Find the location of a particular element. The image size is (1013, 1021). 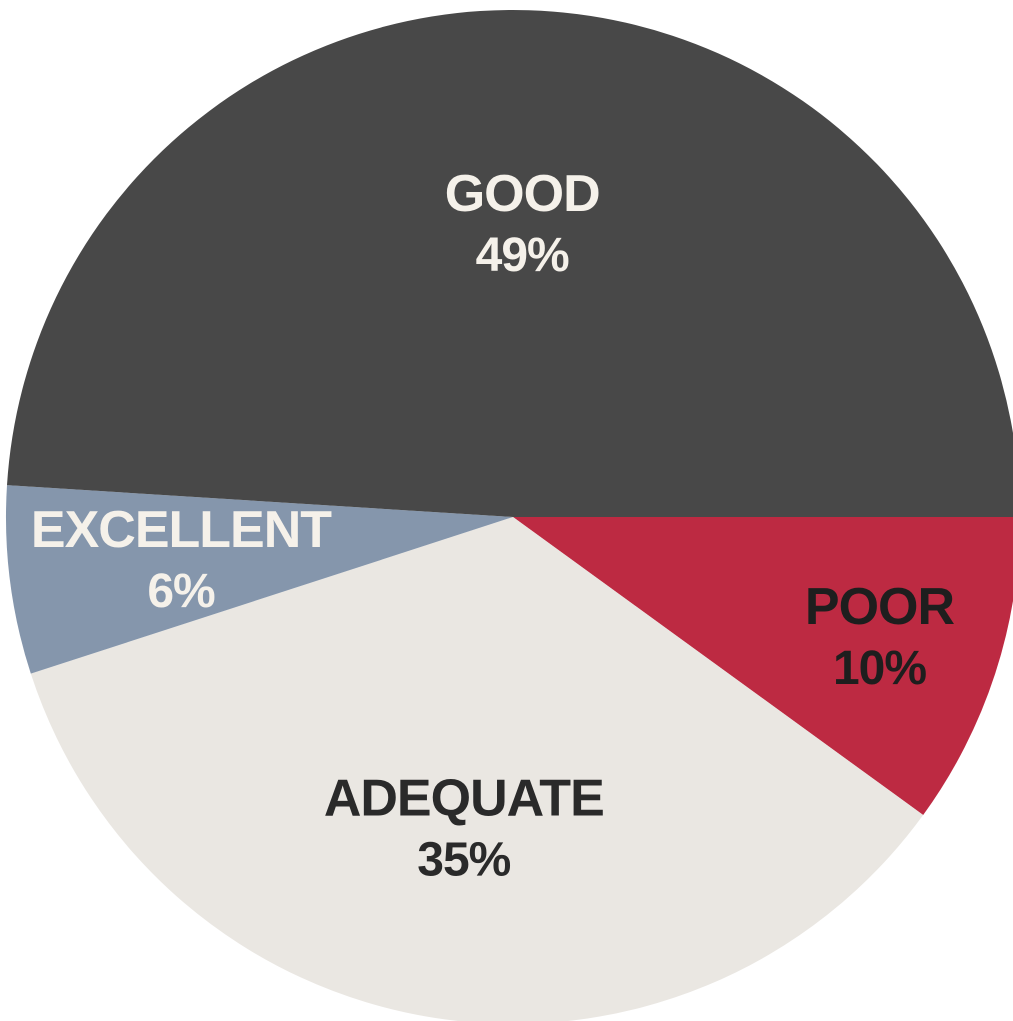

slice-value-poor: 10% is located at coordinates (879, 668).